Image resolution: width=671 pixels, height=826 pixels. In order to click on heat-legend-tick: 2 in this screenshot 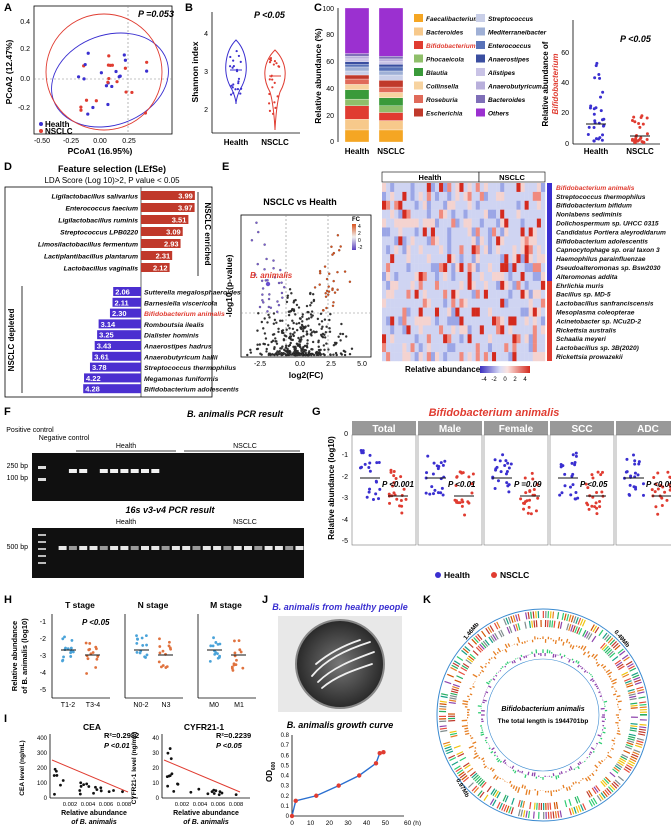, I will do `click(515, 380)`.